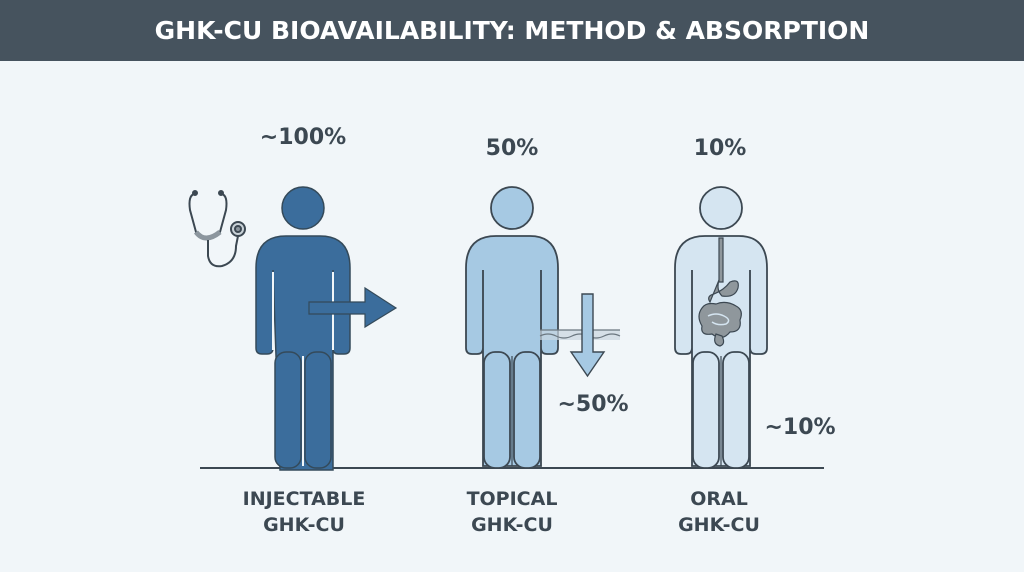 The width and height of the screenshot is (1024, 572). What do you see at coordinates (512, 512) in the screenshot?
I see `topical-label: TOPICAL GHK-CU` at bounding box center [512, 512].